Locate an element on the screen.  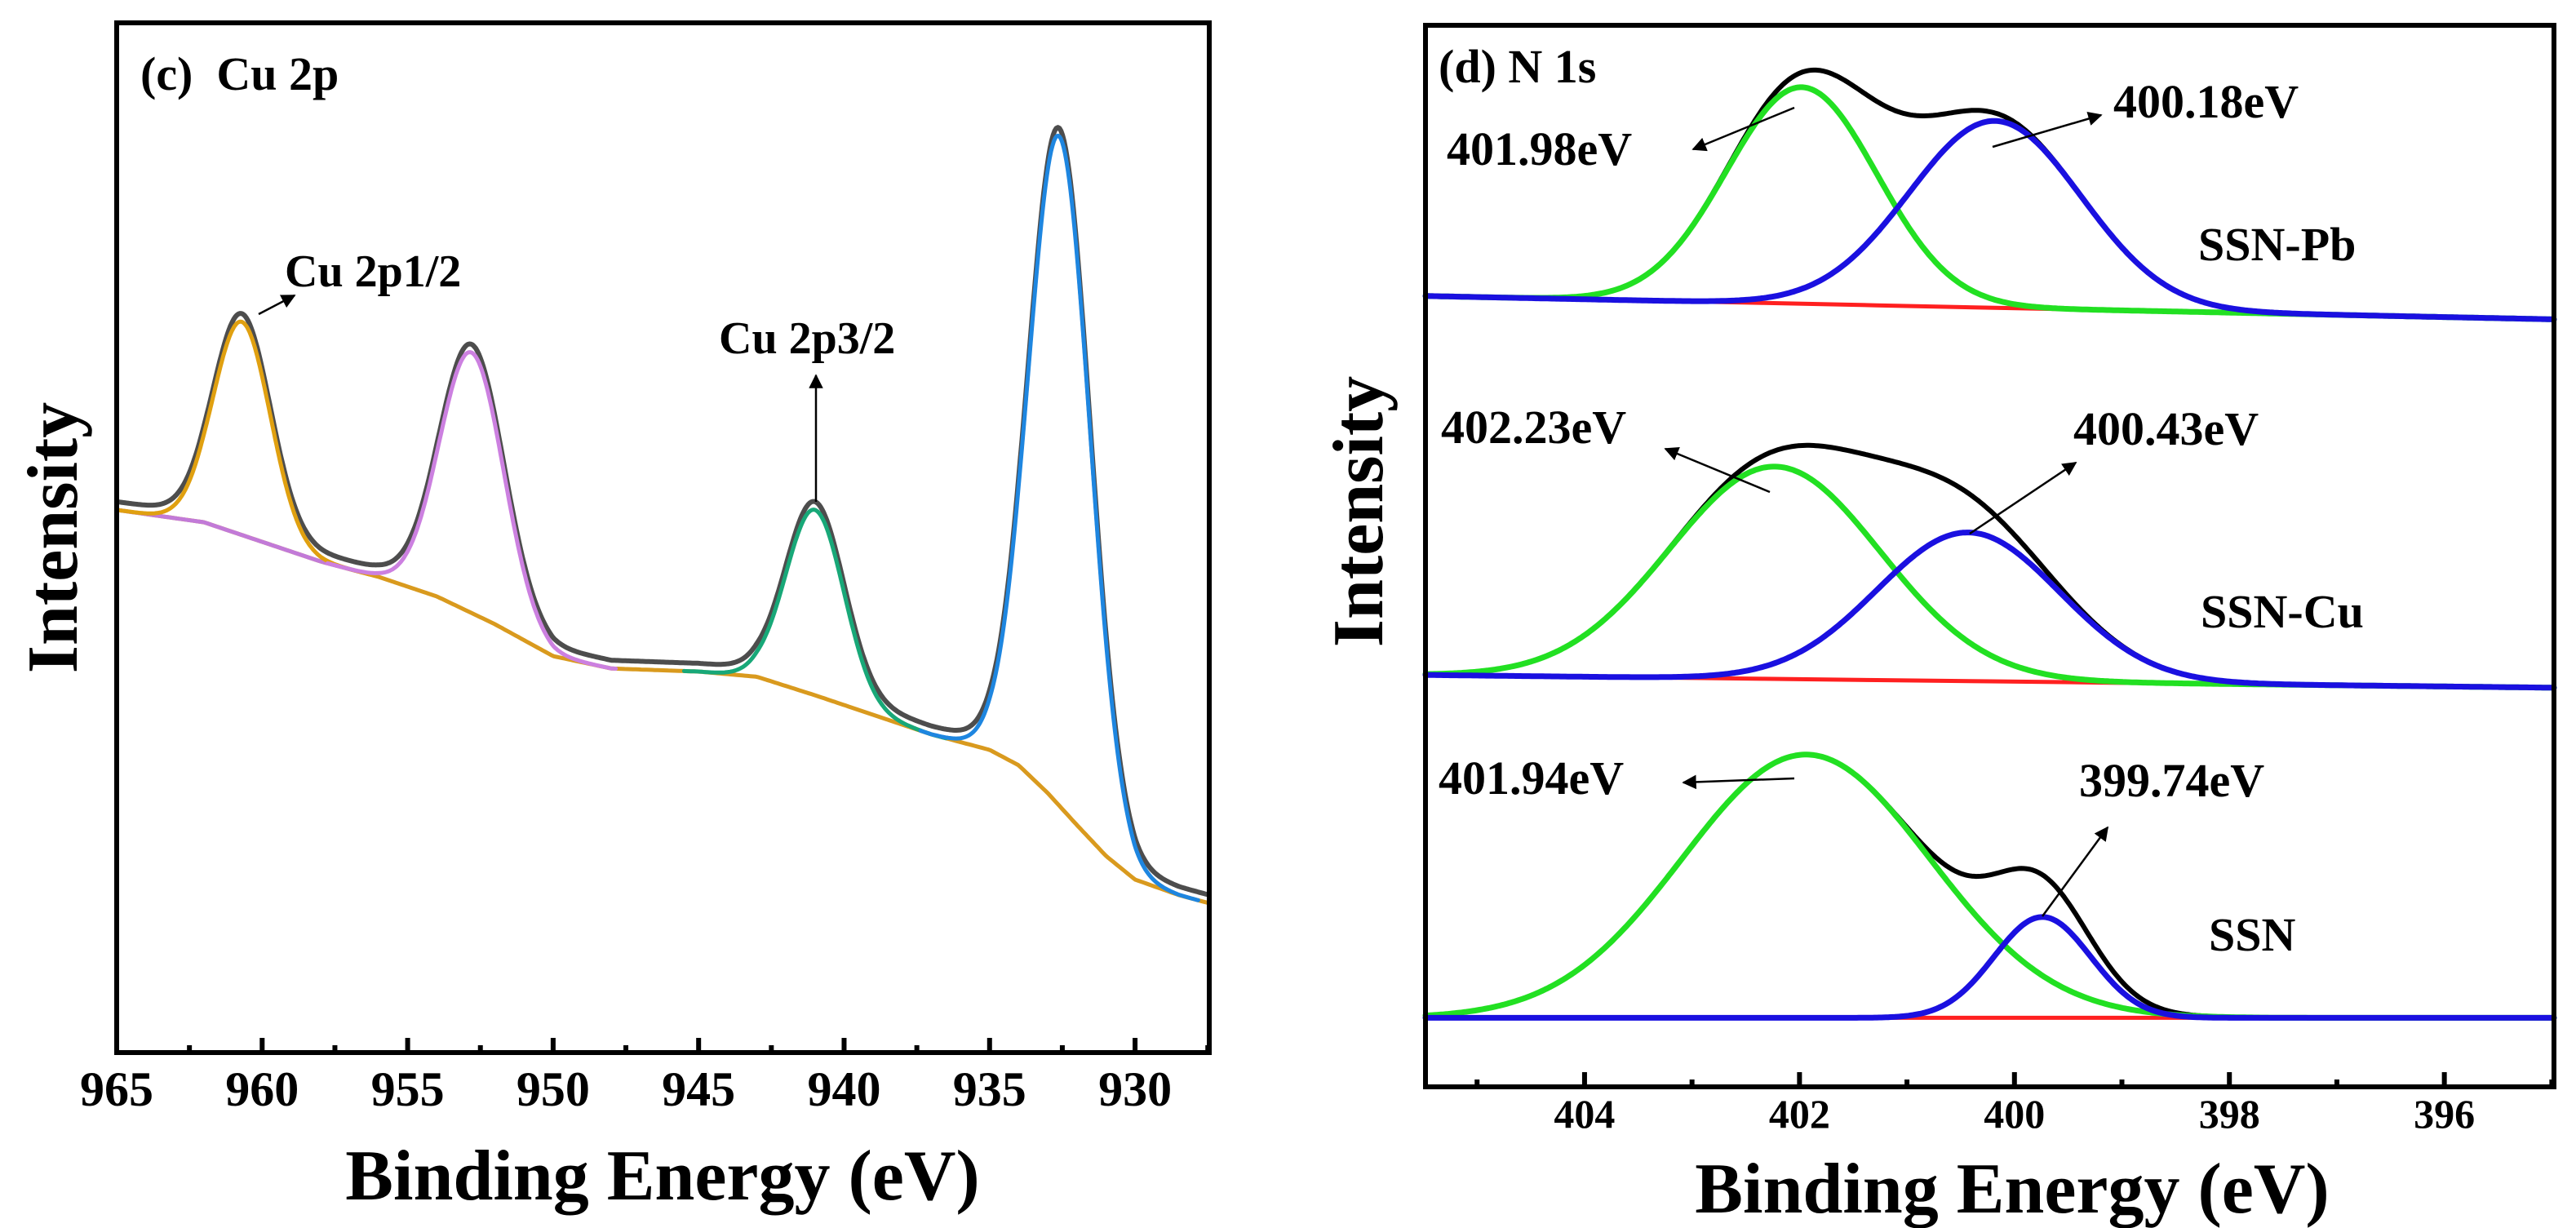
series-label-ssn-cu: SSN-Cu is located at coordinates (2282, 611).